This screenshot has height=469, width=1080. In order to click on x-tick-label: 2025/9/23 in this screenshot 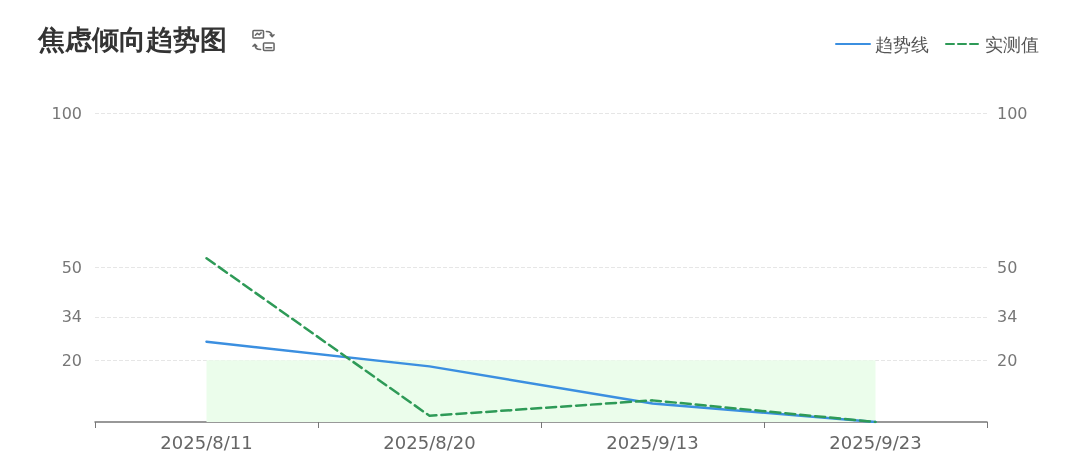, I will do `click(875, 442)`.